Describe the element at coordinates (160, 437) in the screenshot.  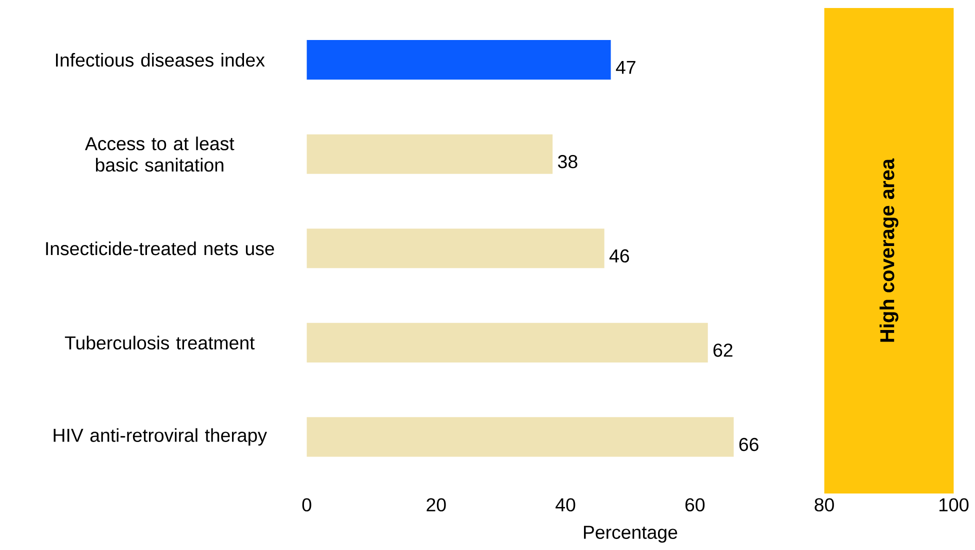
I see `y-tick-label: HIV anti-retroviral therapy` at that location.